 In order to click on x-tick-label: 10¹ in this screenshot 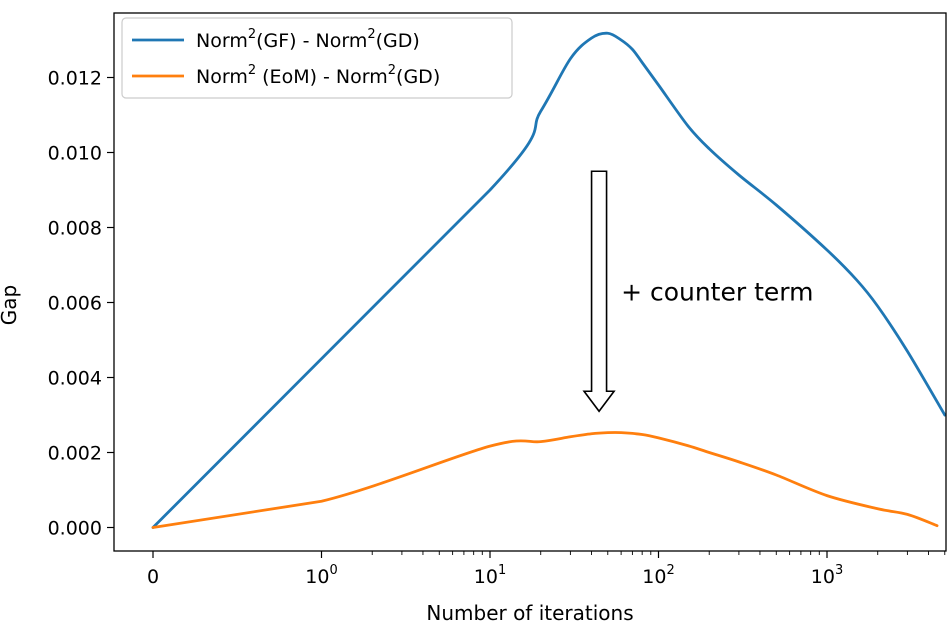, I will do `click(490, 575)`.